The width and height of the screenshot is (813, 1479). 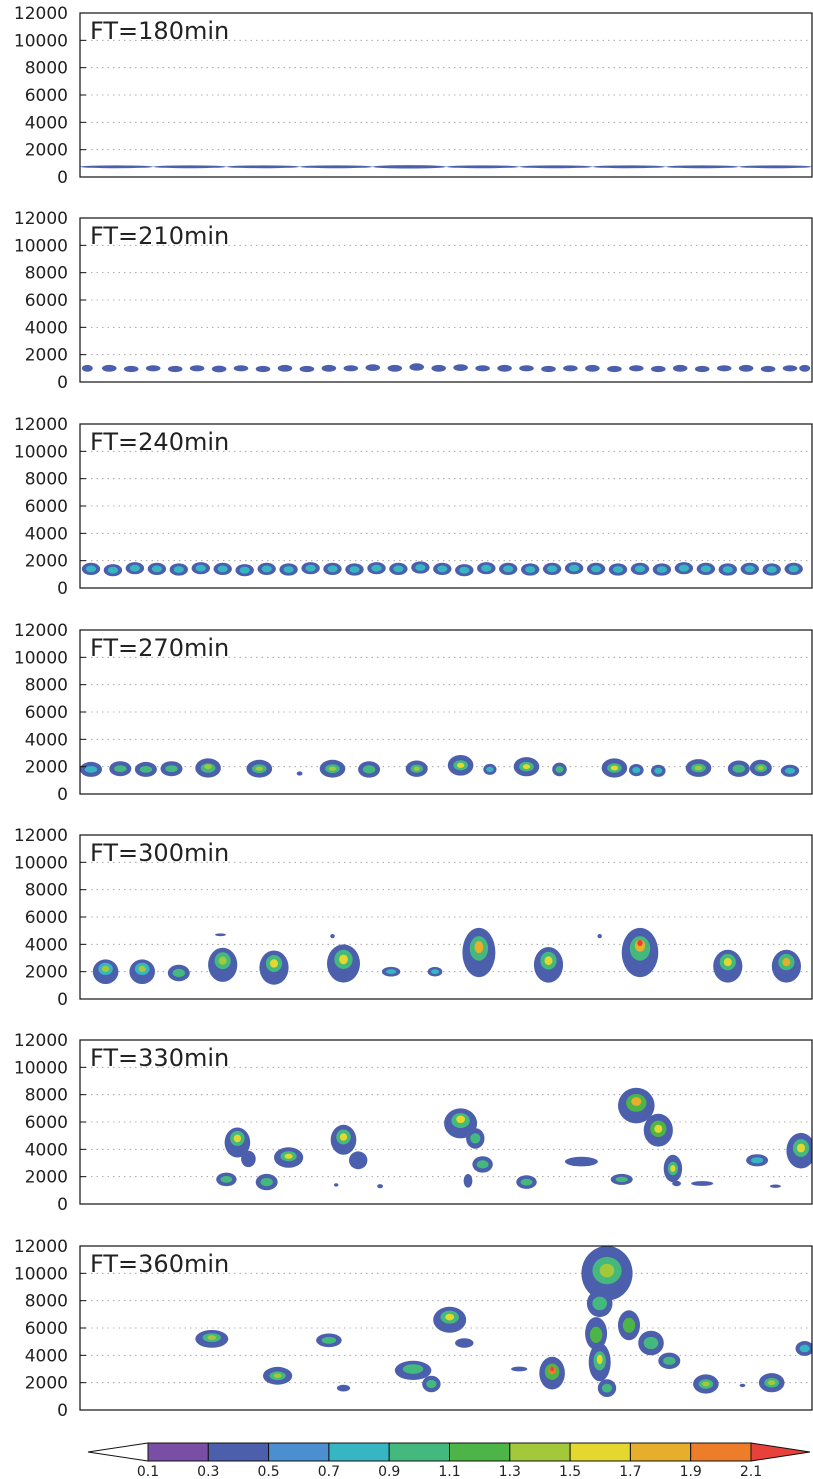 What do you see at coordinates (413, 301) in the screenshot?
I see `panel-1: 0 2000 4000 6000 8000 10000 12000 FT=210min` at bounding box center [413, 301].